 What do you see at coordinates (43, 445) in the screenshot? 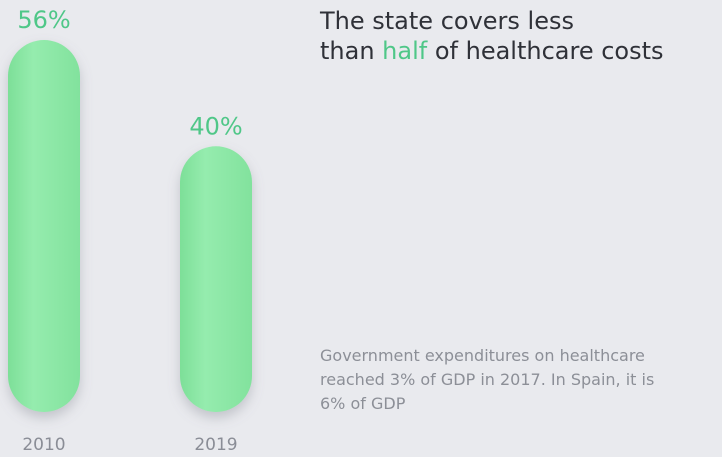
I see `x-tick-label-2010: 2010` at bounding box center [43, 445].